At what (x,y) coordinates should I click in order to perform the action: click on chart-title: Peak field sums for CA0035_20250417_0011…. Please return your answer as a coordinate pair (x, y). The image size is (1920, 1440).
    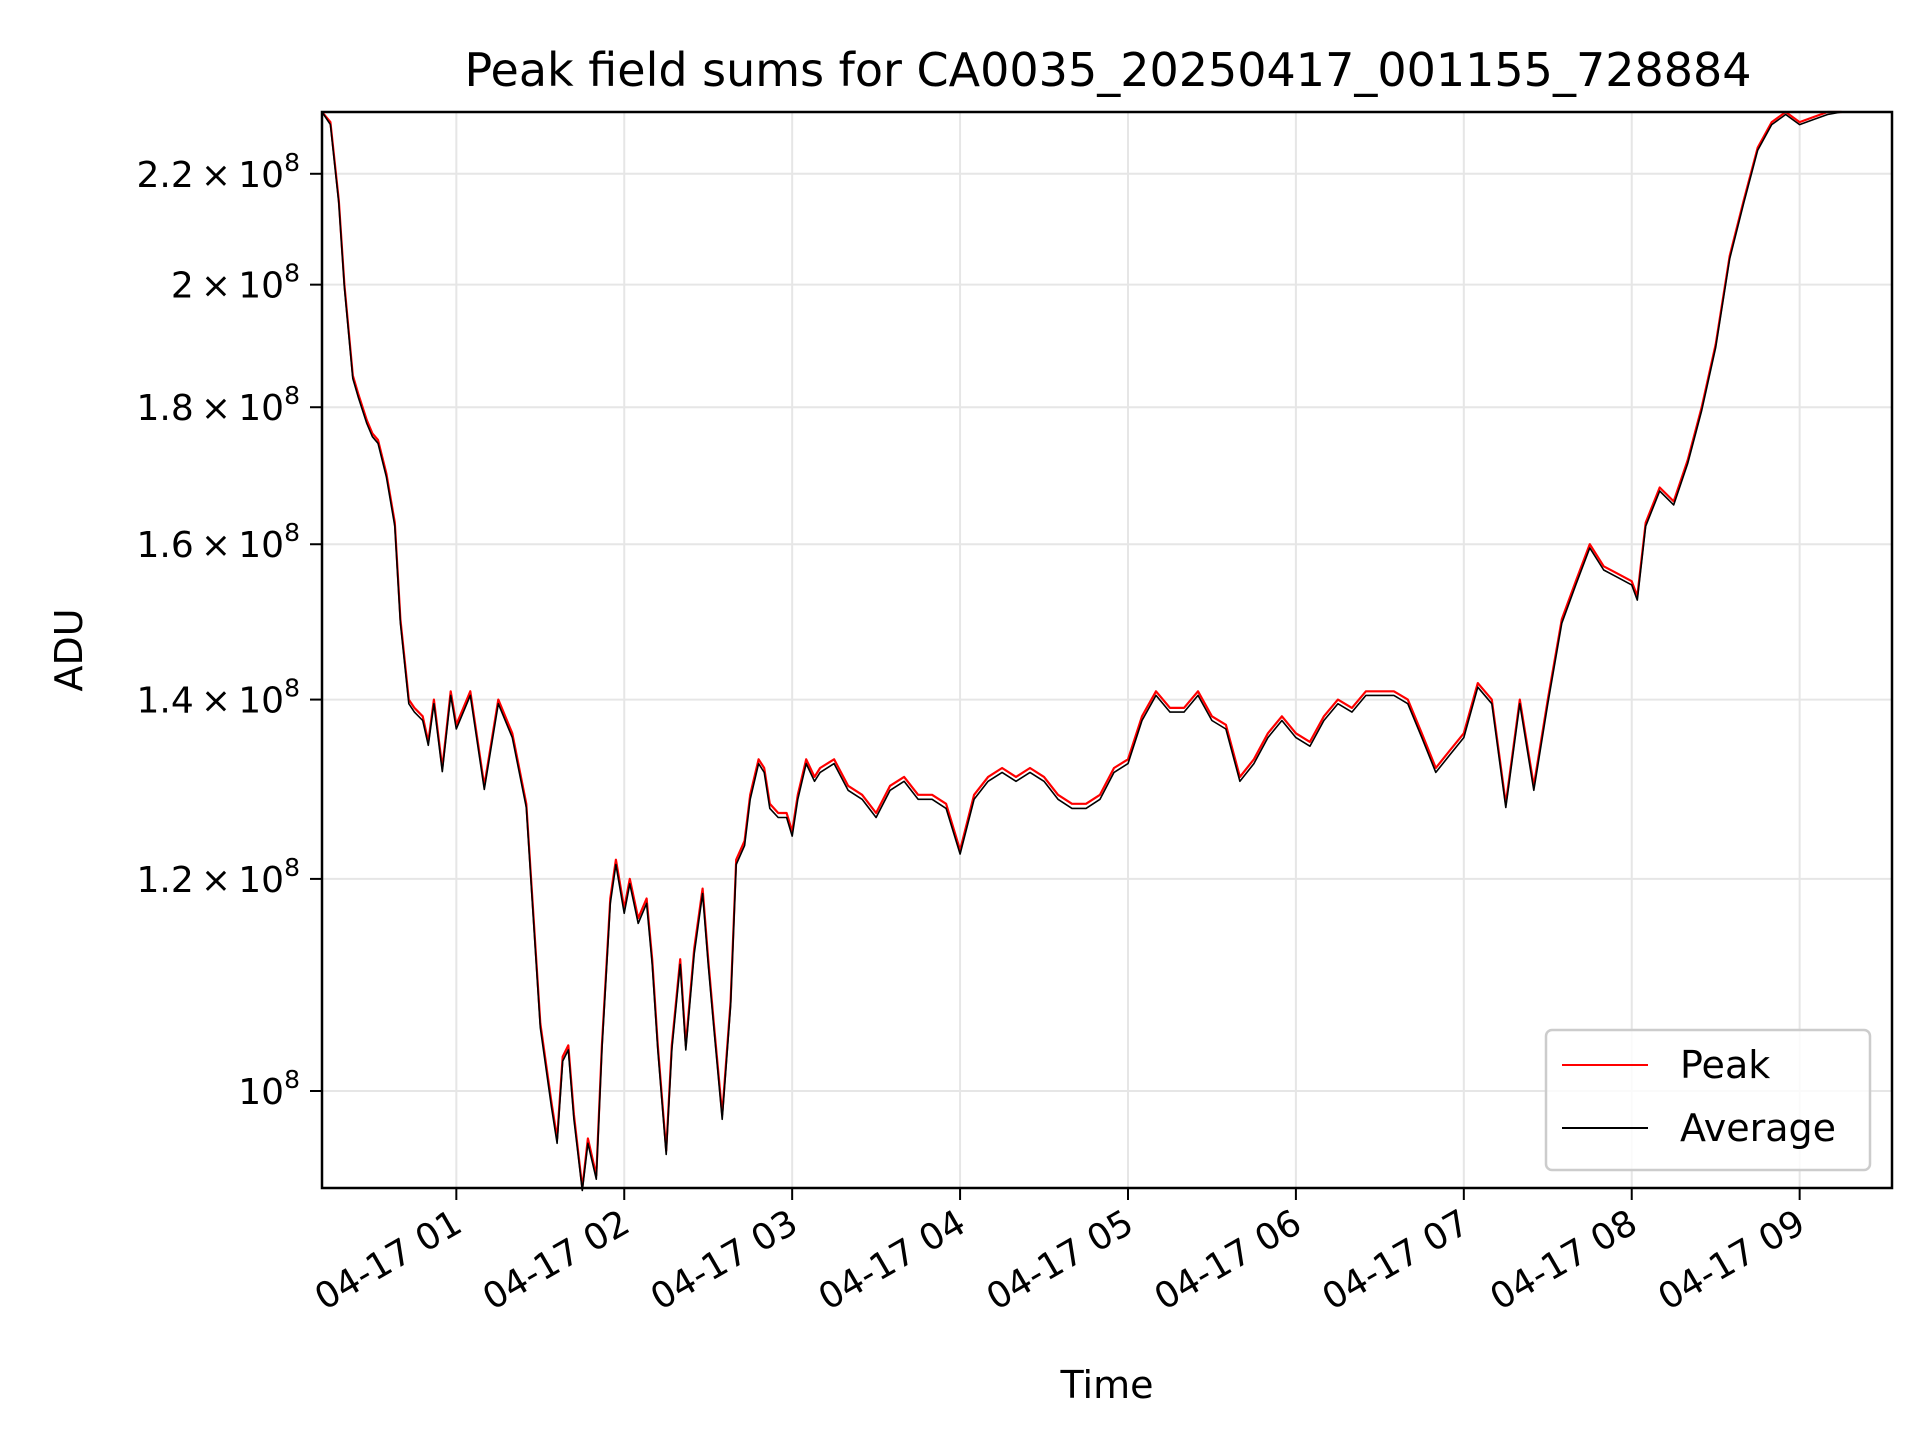
    Looking at the image, I should click on (1107, 70).